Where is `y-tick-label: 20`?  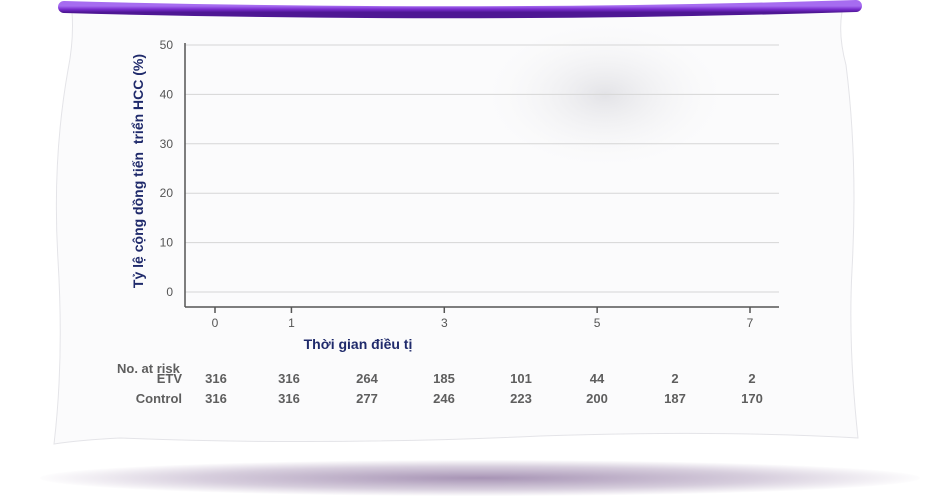
y-tick-label: 20 is located at coordinates (167, 193).